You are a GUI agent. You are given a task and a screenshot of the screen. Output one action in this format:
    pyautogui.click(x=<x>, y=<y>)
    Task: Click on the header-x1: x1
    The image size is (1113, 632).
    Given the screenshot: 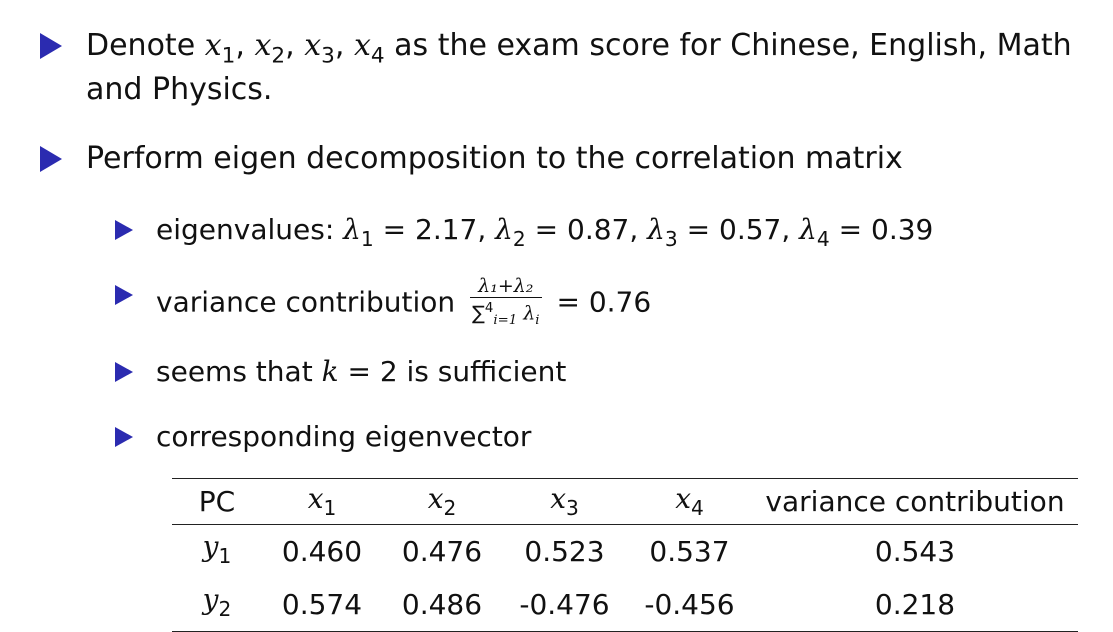 What is the action you would take?
    pyautogui.click(x=322, y=502)
    